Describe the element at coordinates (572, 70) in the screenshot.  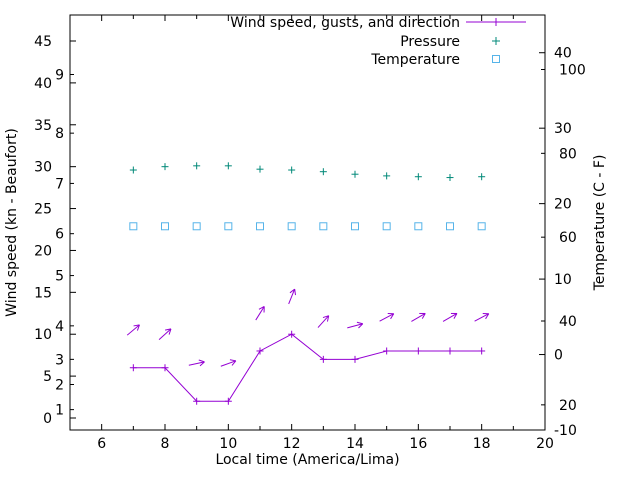
I see `fahrenheit-tick-label: 100` at that location.